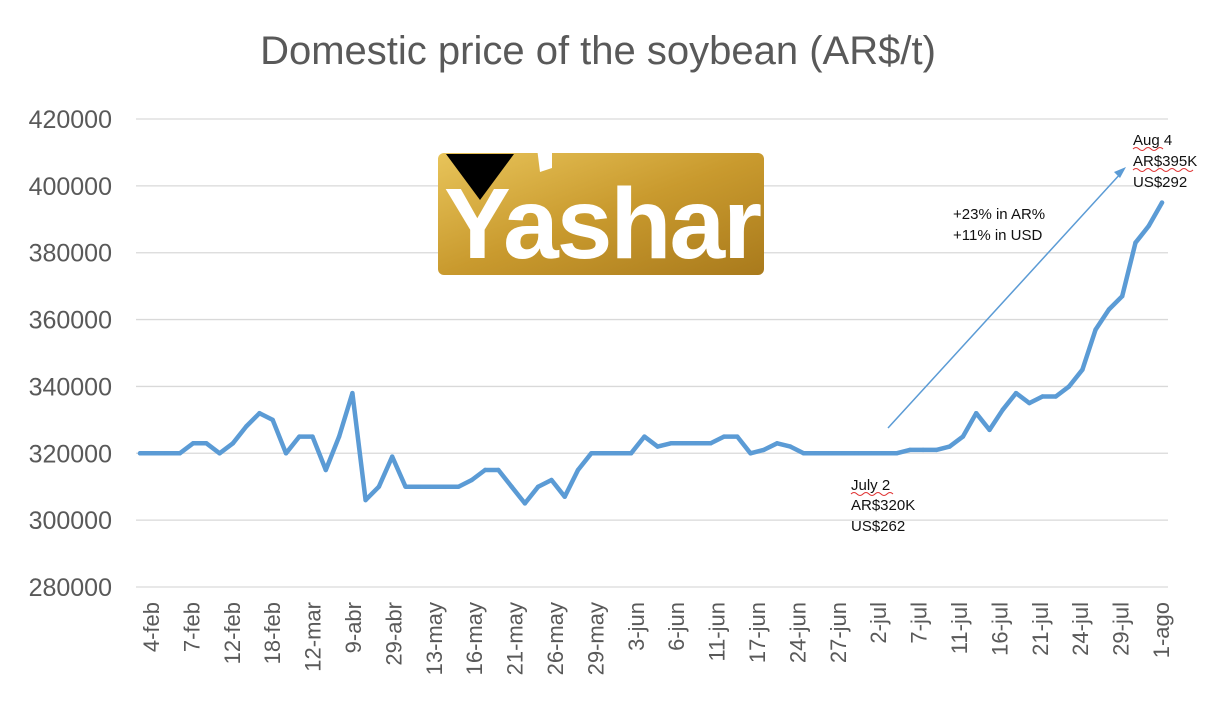 The image size is (1206, 702). What do you see at coordinates (70, 588) in the screenshot?
I see `y-tick-label: 280000` at bounding box center [70, 588].